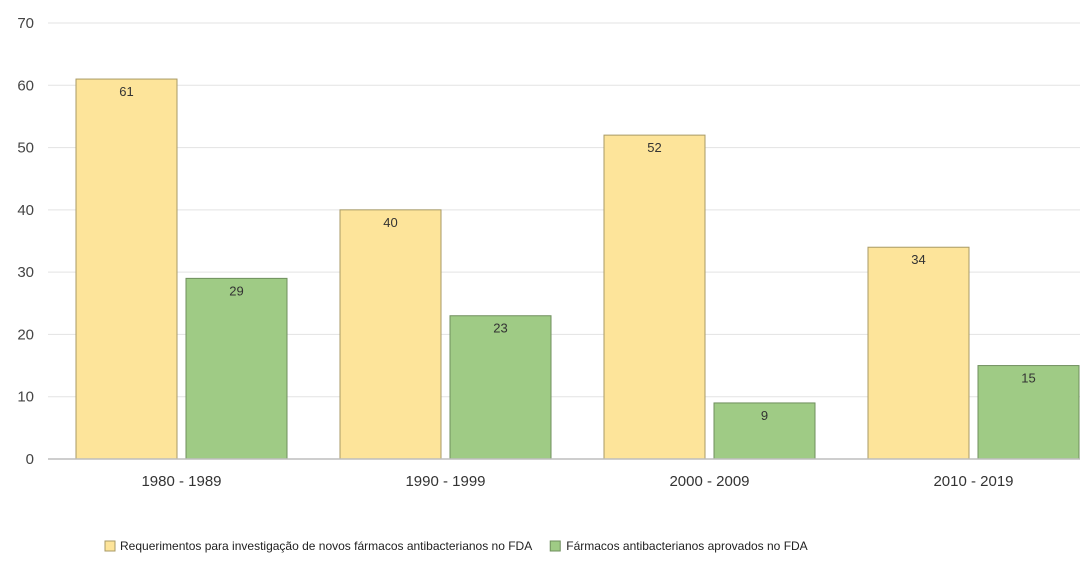 This screenshot has height=565, width=1091. What do you see at coordinates (918, 259) in the screenshot?
I see `data-label: 34` at bounding box center [918, 259].